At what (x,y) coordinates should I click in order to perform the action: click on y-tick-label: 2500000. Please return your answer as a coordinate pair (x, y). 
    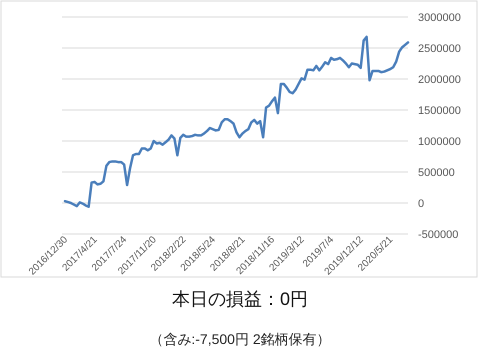
    Looking at the image, I should click on (439, 49).